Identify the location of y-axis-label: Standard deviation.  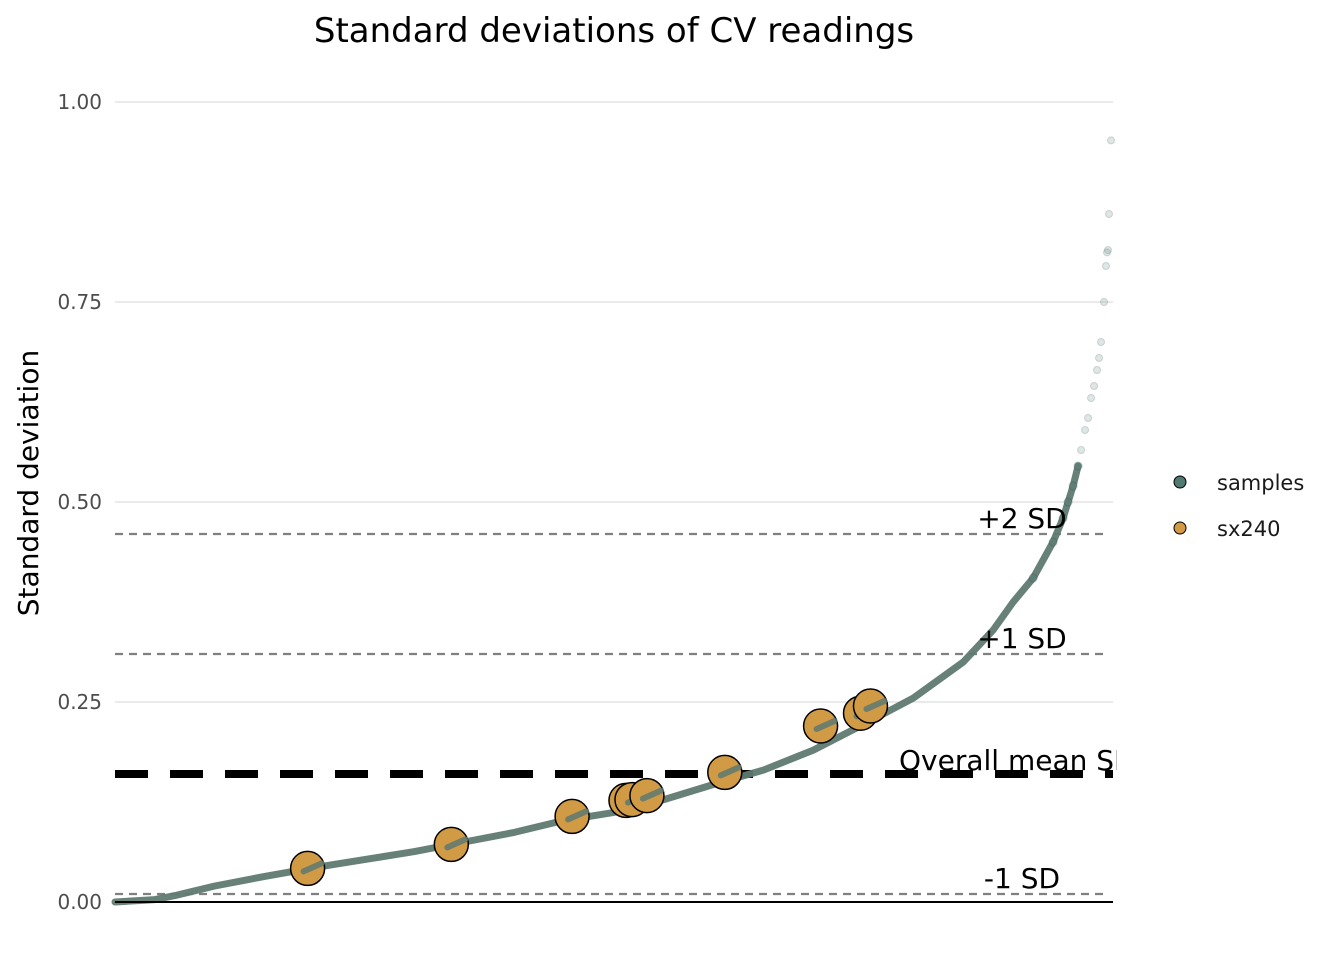
(28, 483).